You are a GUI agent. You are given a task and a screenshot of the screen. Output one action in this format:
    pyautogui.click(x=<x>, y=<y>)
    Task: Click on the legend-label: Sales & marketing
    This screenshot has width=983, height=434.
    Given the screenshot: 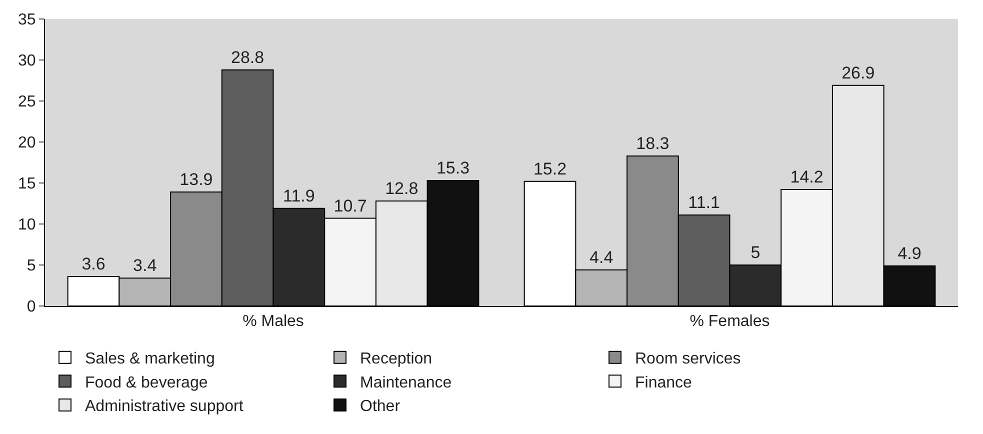 What is the action you would take?
    pyautogui.click(x=150, y=359)
    